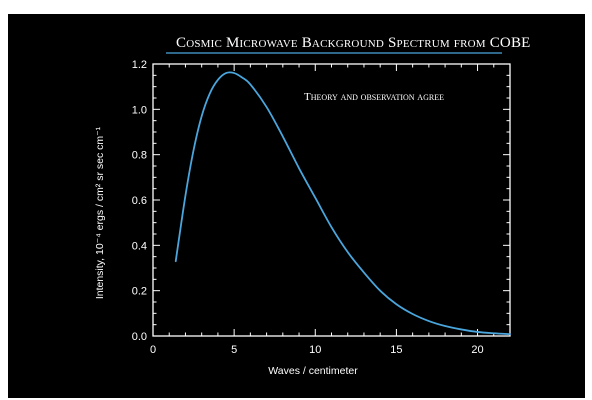 This screenshot has width=592, height=400. Describe the element at coordinates (313, 371) in the screenshot. I see `x-axis-label: Waves / centimeter` at that location.